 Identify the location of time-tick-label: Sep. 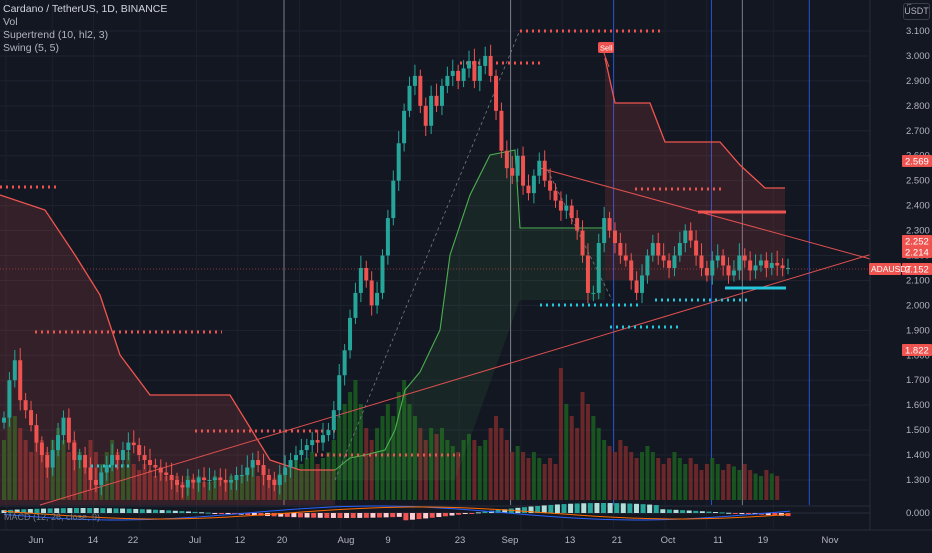
(510, 540).